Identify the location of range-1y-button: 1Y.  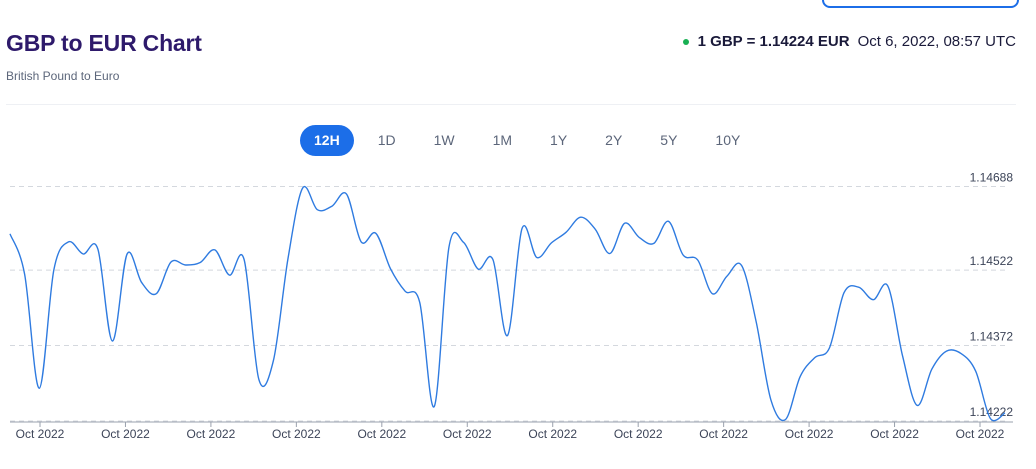
(559, 140).